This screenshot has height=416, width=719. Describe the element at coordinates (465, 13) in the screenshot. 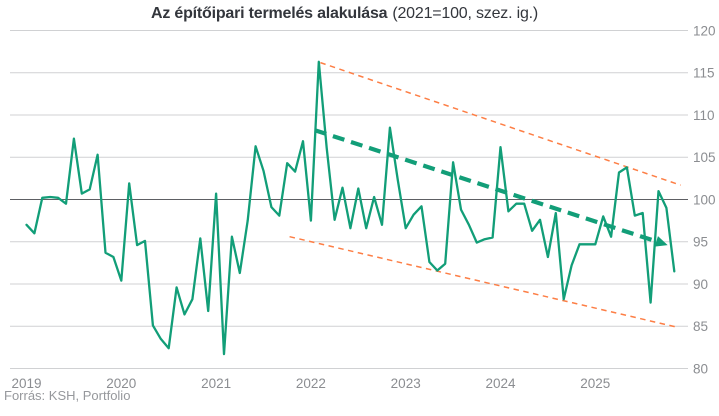

I see `chart-title-suffix: (2021=100, szez. ig.)` at that location.